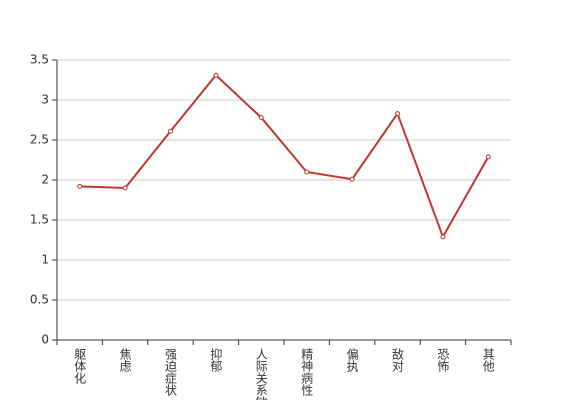 The image size is (567, 400). I want to click on y-tick-label: 1, so click(45, 260).